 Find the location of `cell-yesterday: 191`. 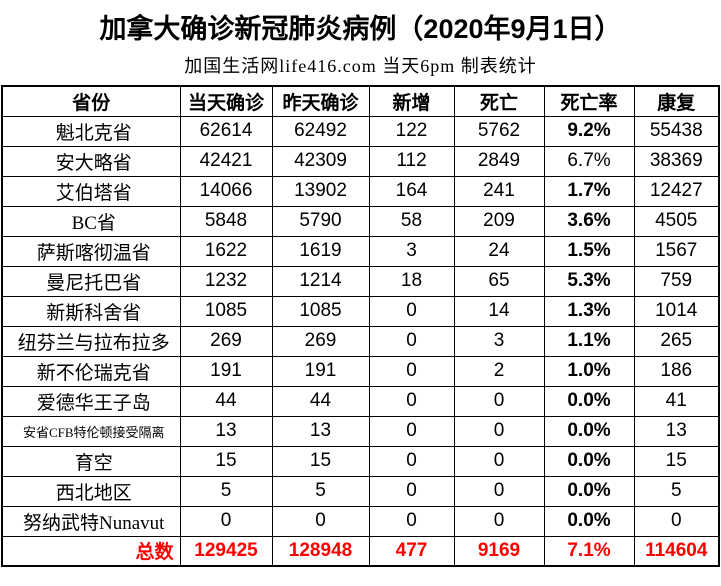

cell-yesterday: 191 is located at coordinates (320, 371).